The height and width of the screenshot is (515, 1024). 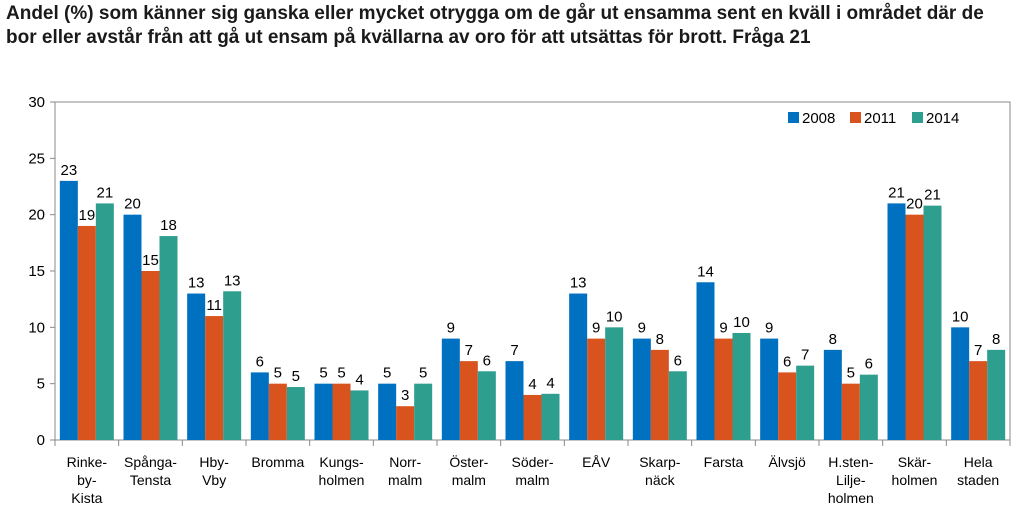 What do you see at coordinates (942, 118) in the screenshot?
I see `legend-label-2014: 2014` at bounding box center [942, 118].